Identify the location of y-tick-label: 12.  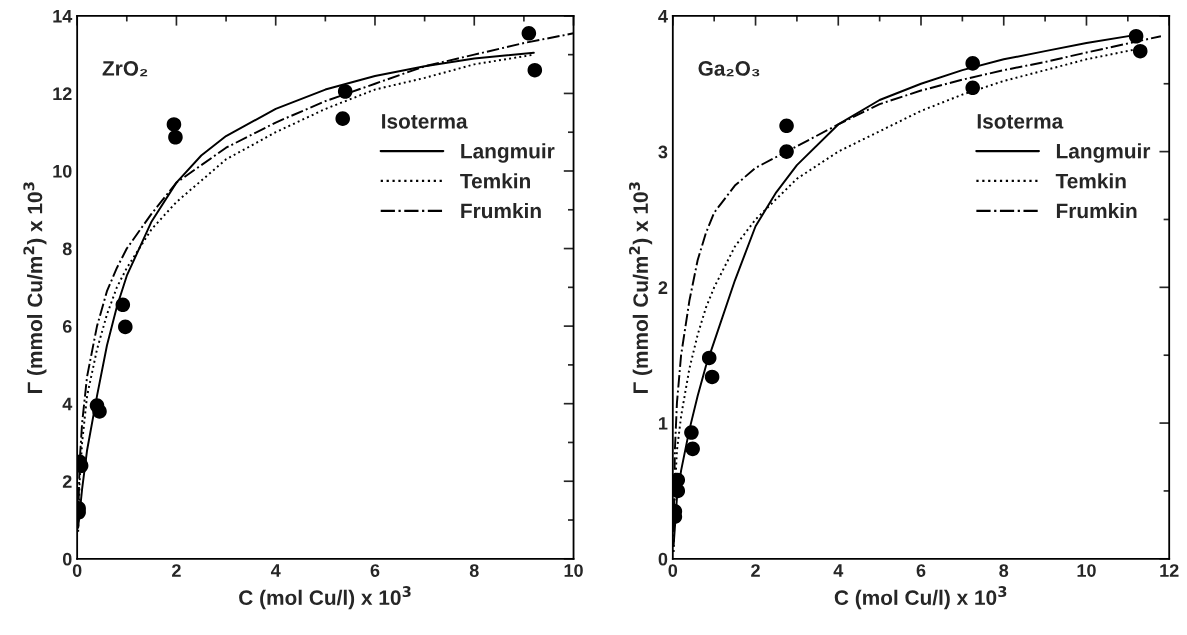
(62, 93).